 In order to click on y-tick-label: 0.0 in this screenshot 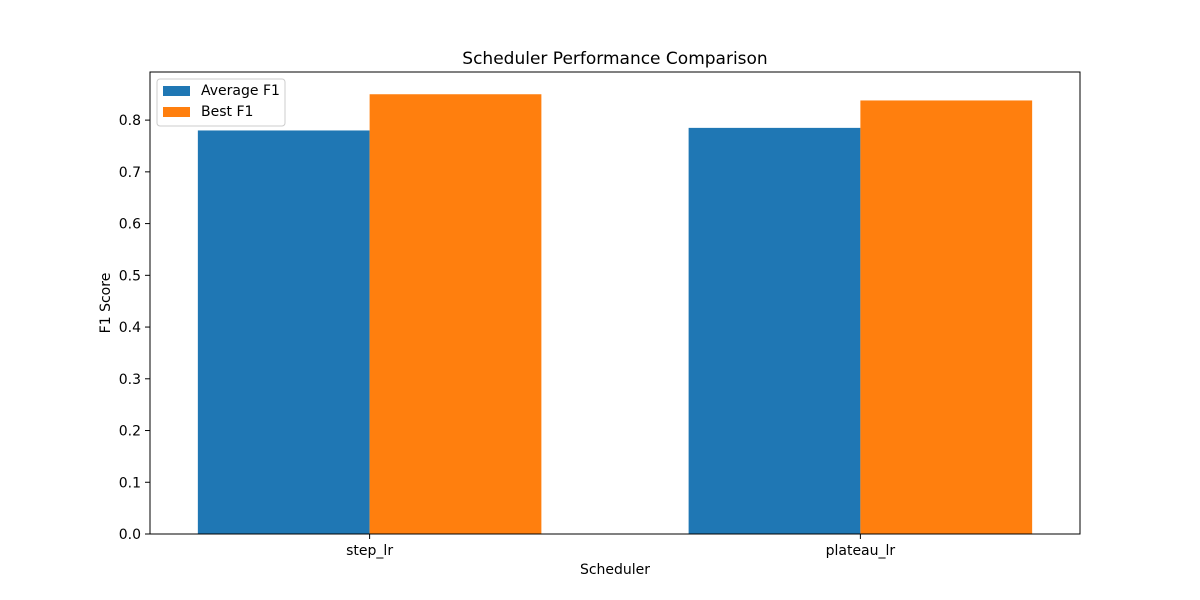, I will do `click(130, 535)`.